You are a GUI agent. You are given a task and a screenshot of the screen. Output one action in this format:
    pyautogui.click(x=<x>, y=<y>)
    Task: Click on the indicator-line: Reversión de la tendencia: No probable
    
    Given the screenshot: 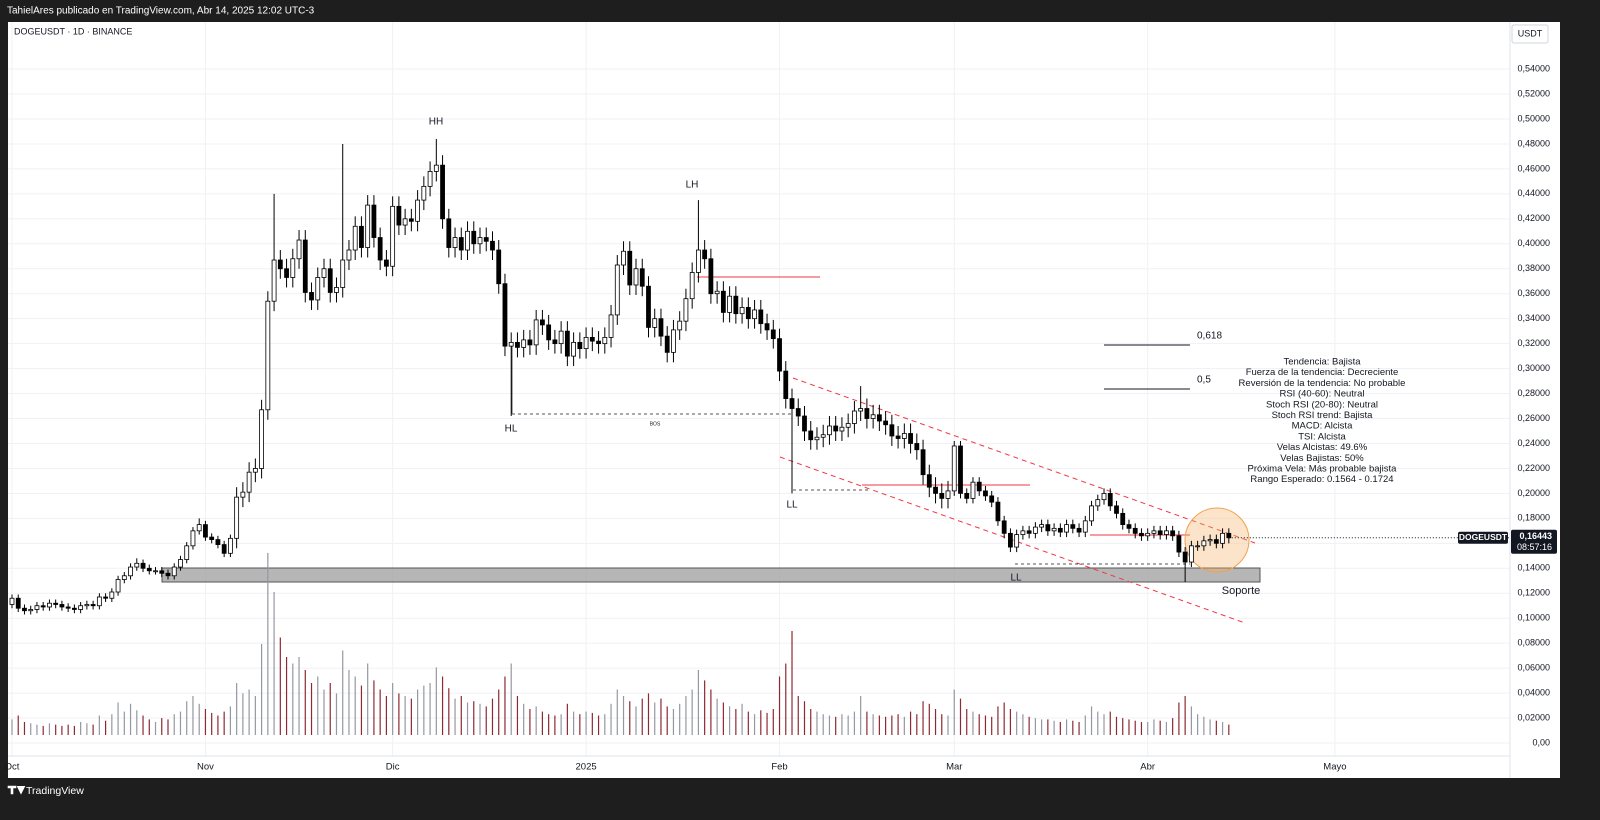 What is the action you would take?
    pyautogui.click(x=1322, y=383)
    